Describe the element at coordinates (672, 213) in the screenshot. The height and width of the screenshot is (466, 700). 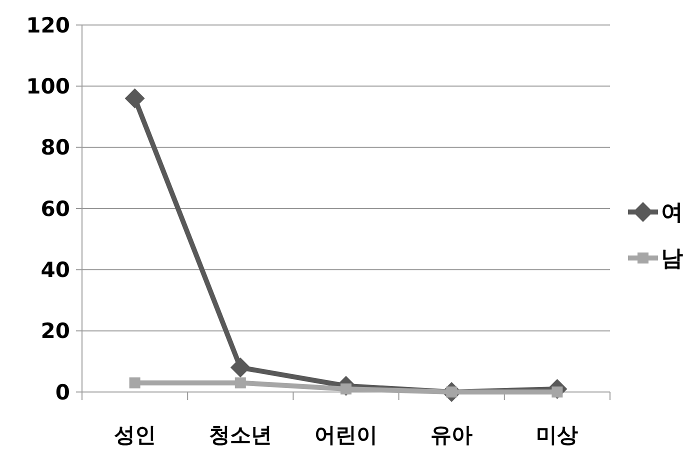
I see `legend-label: 여` at that location.